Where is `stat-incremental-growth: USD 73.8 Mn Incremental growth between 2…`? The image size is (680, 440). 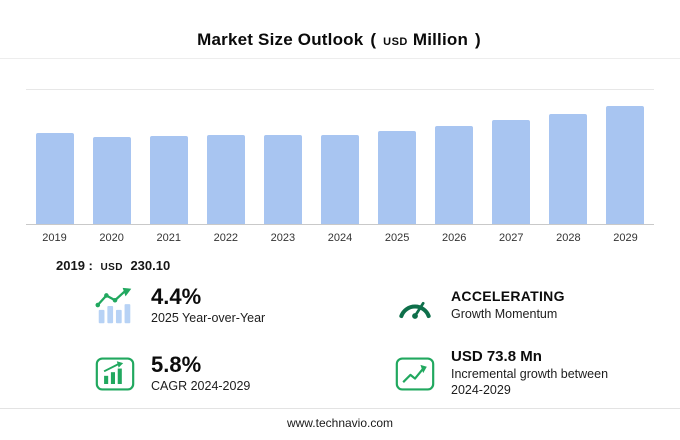 stat-incremental-growth: USD 73.8 Mn Incremental growth between 2… is located at coordinates (536, 373).